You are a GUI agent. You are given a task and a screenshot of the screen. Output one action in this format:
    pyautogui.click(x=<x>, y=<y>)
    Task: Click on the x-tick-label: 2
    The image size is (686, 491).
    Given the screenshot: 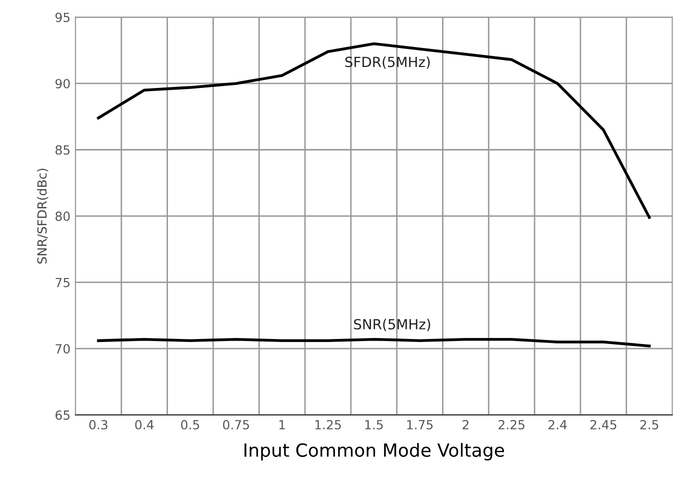 What is the action you would take?
    pyautogui.click(x=465, y=425)
    